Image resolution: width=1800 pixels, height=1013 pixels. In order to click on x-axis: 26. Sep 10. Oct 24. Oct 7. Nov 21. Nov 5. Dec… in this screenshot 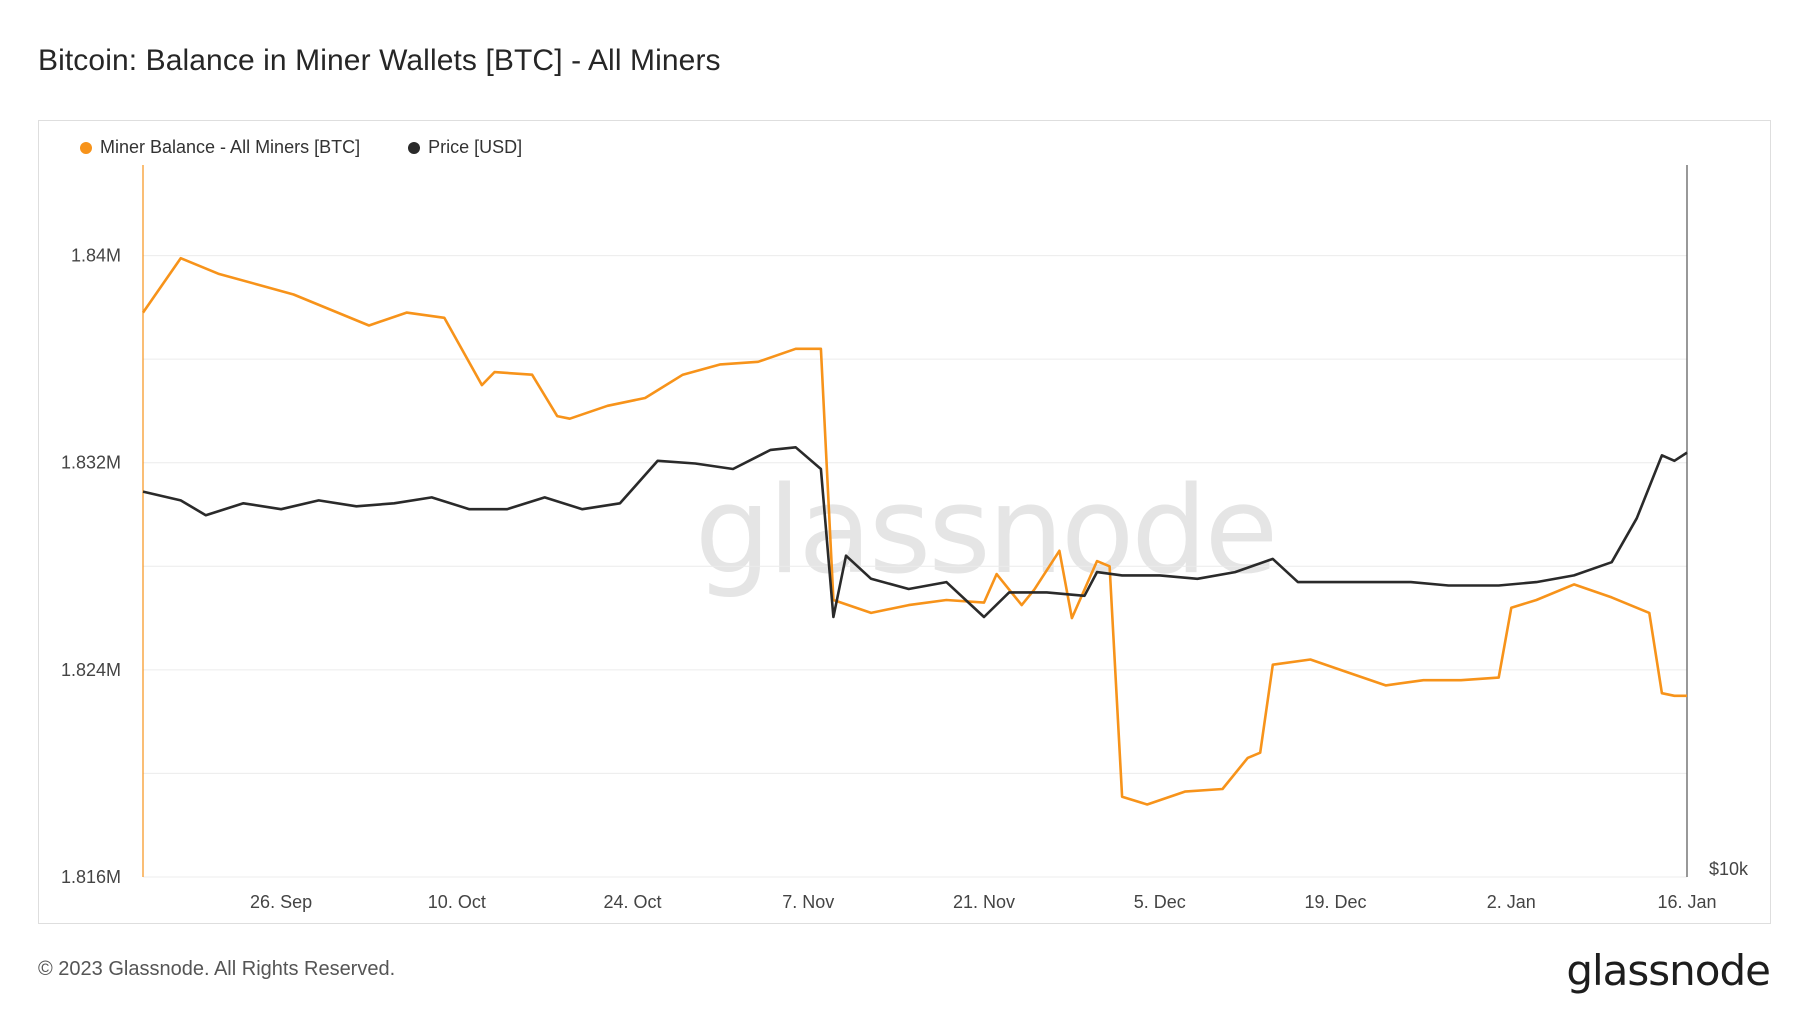, I will do `click(983, 902)`.